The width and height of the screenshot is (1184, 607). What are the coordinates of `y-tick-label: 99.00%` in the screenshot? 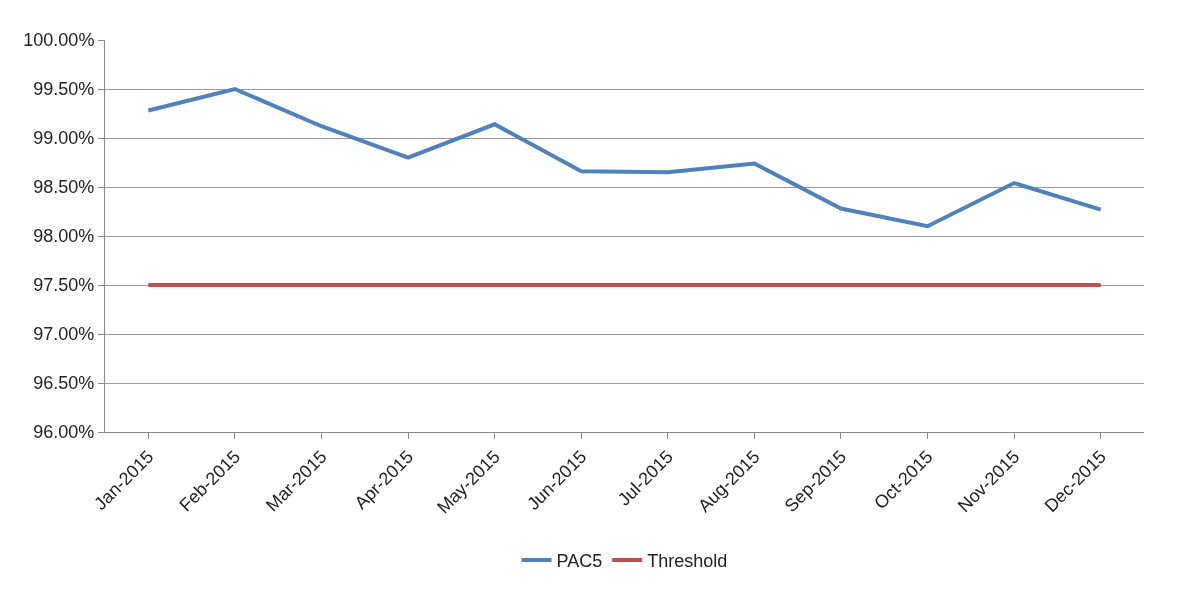 It's located at (64, 138).